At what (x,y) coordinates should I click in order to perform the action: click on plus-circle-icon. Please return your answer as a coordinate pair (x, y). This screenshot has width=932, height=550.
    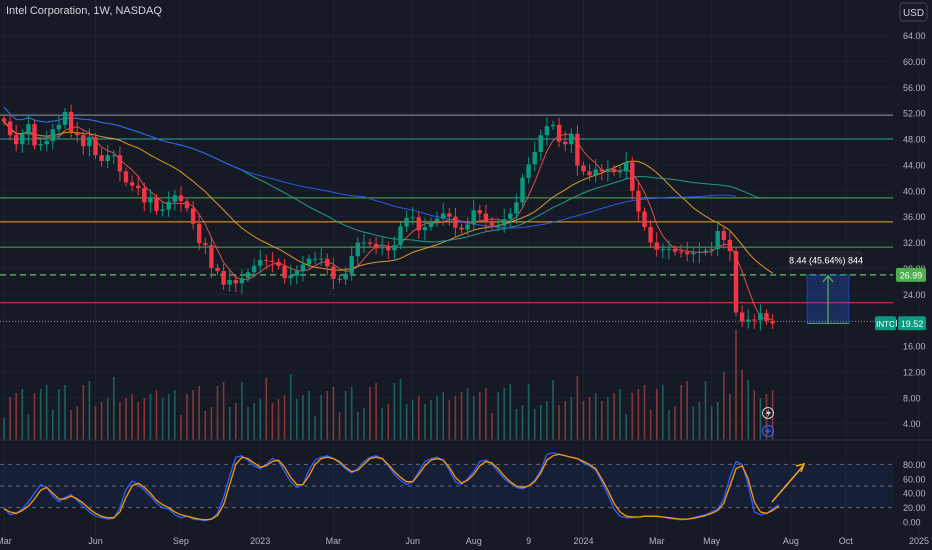
    Looking at the image, I should click on (768, 431).